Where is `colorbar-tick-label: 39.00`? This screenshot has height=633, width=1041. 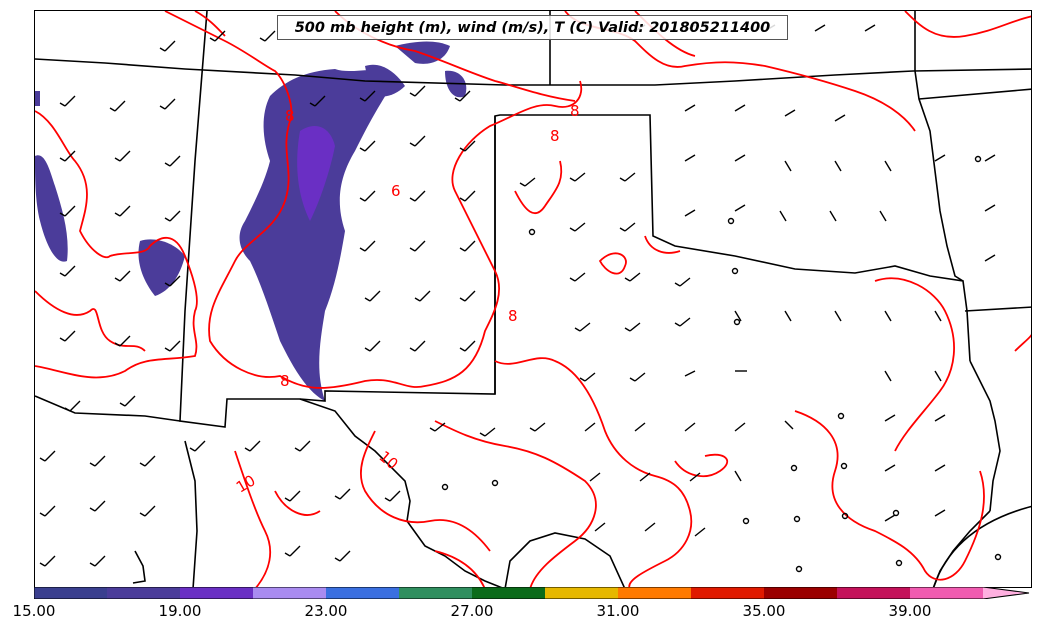 colorbar-tick-label: 39.00 is located at coordinates (910, 611).